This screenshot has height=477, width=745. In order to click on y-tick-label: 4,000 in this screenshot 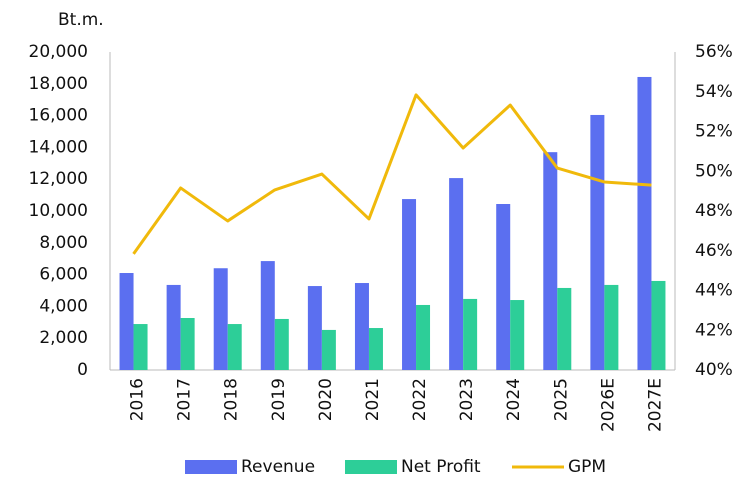, I will do `click(63, 306)`.